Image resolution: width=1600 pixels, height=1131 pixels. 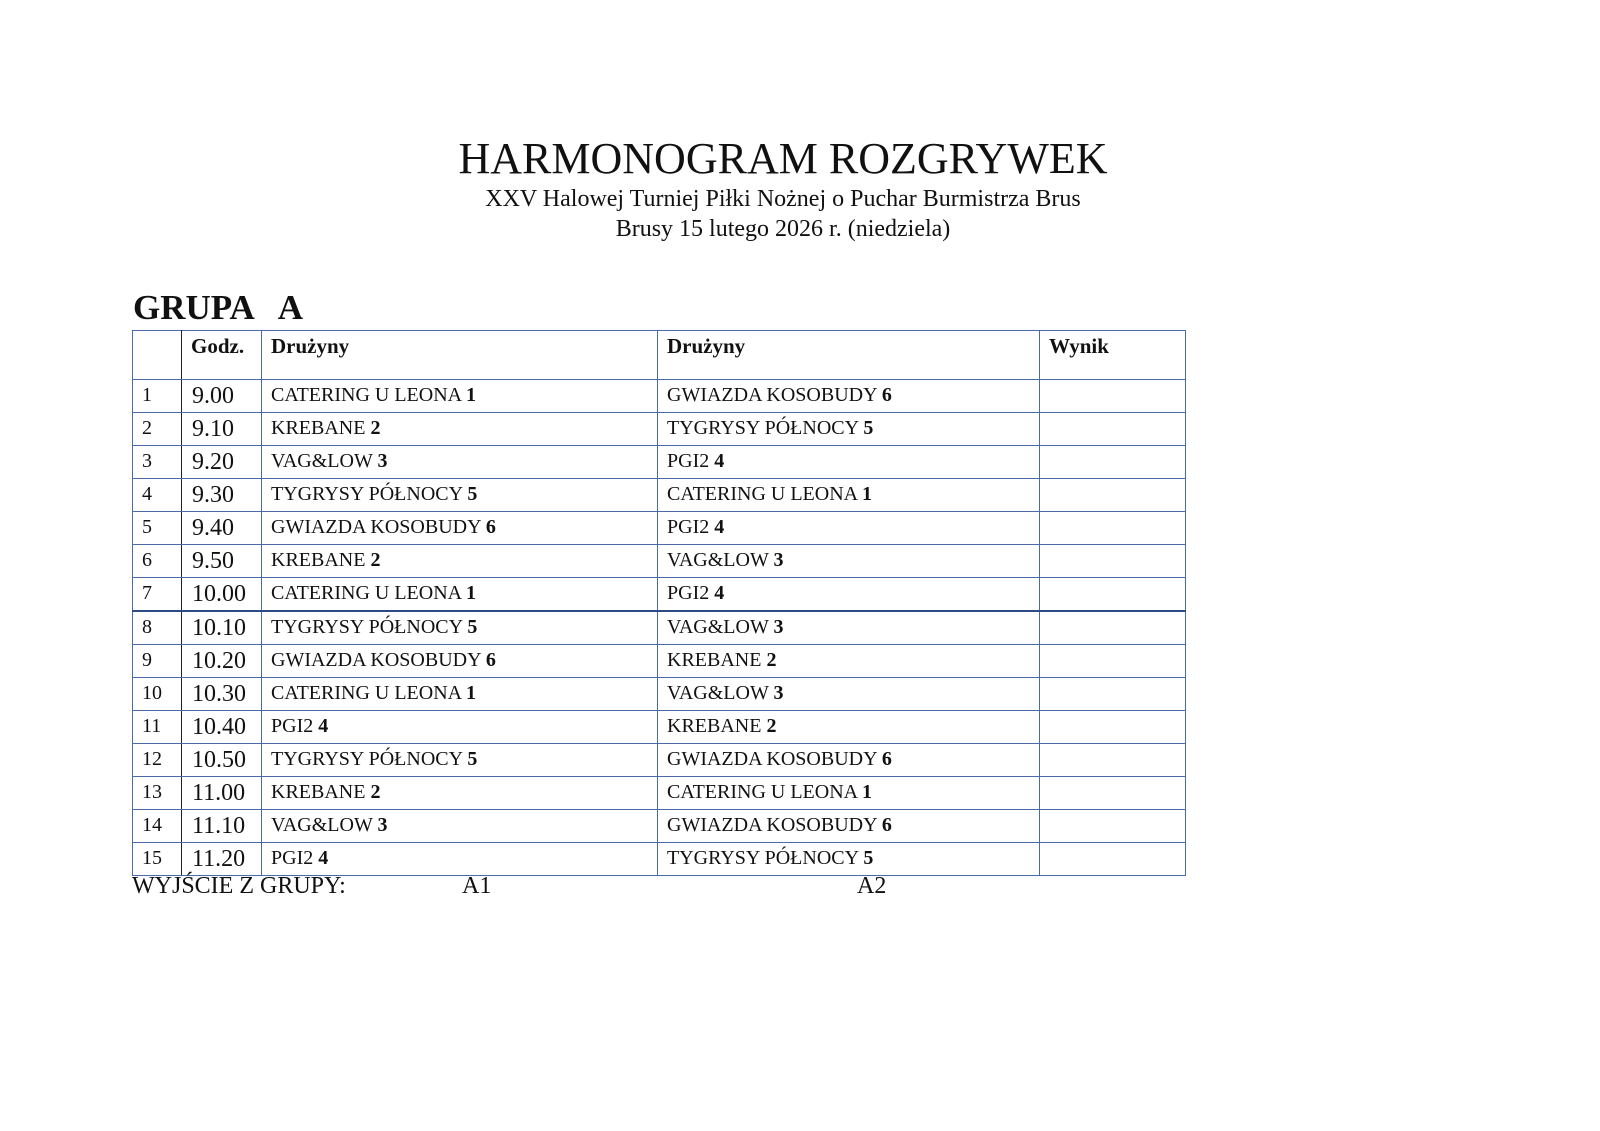 What do you see at coordinates (221, 396) in the screenshot?
I see `match-time: 9.00` at bounding box center [221, 396].